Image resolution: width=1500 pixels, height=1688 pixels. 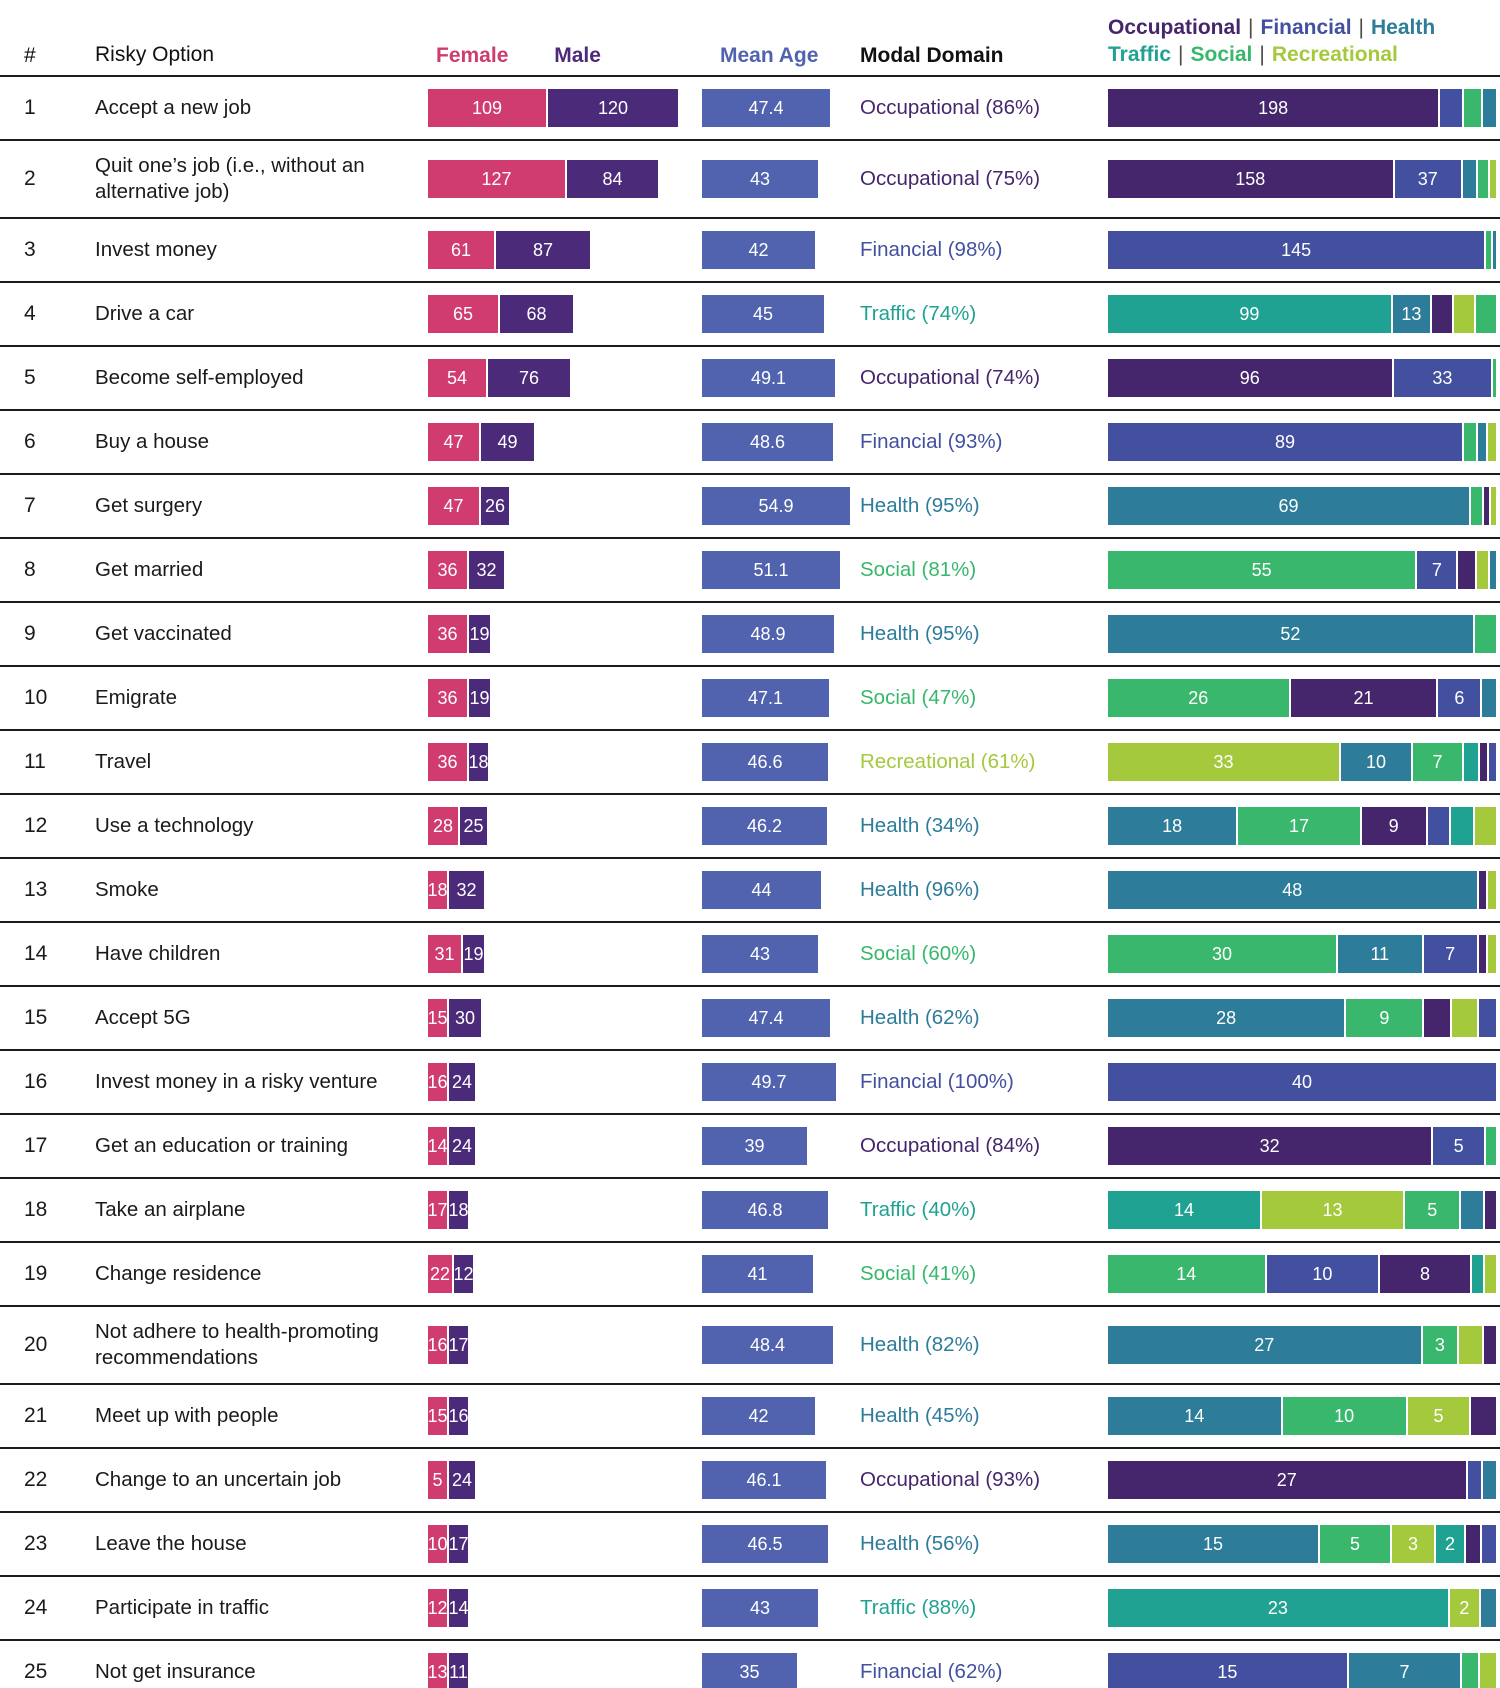 What do you see at coordinates (1302, 314) in the screenshot?
I see `domain-stacked-bar: 99 13` at bounding box center [1302, 314].